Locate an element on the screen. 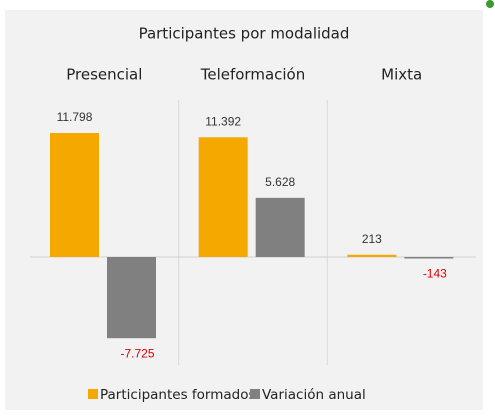  data-label: 213 is located at coordinates (372, 239).